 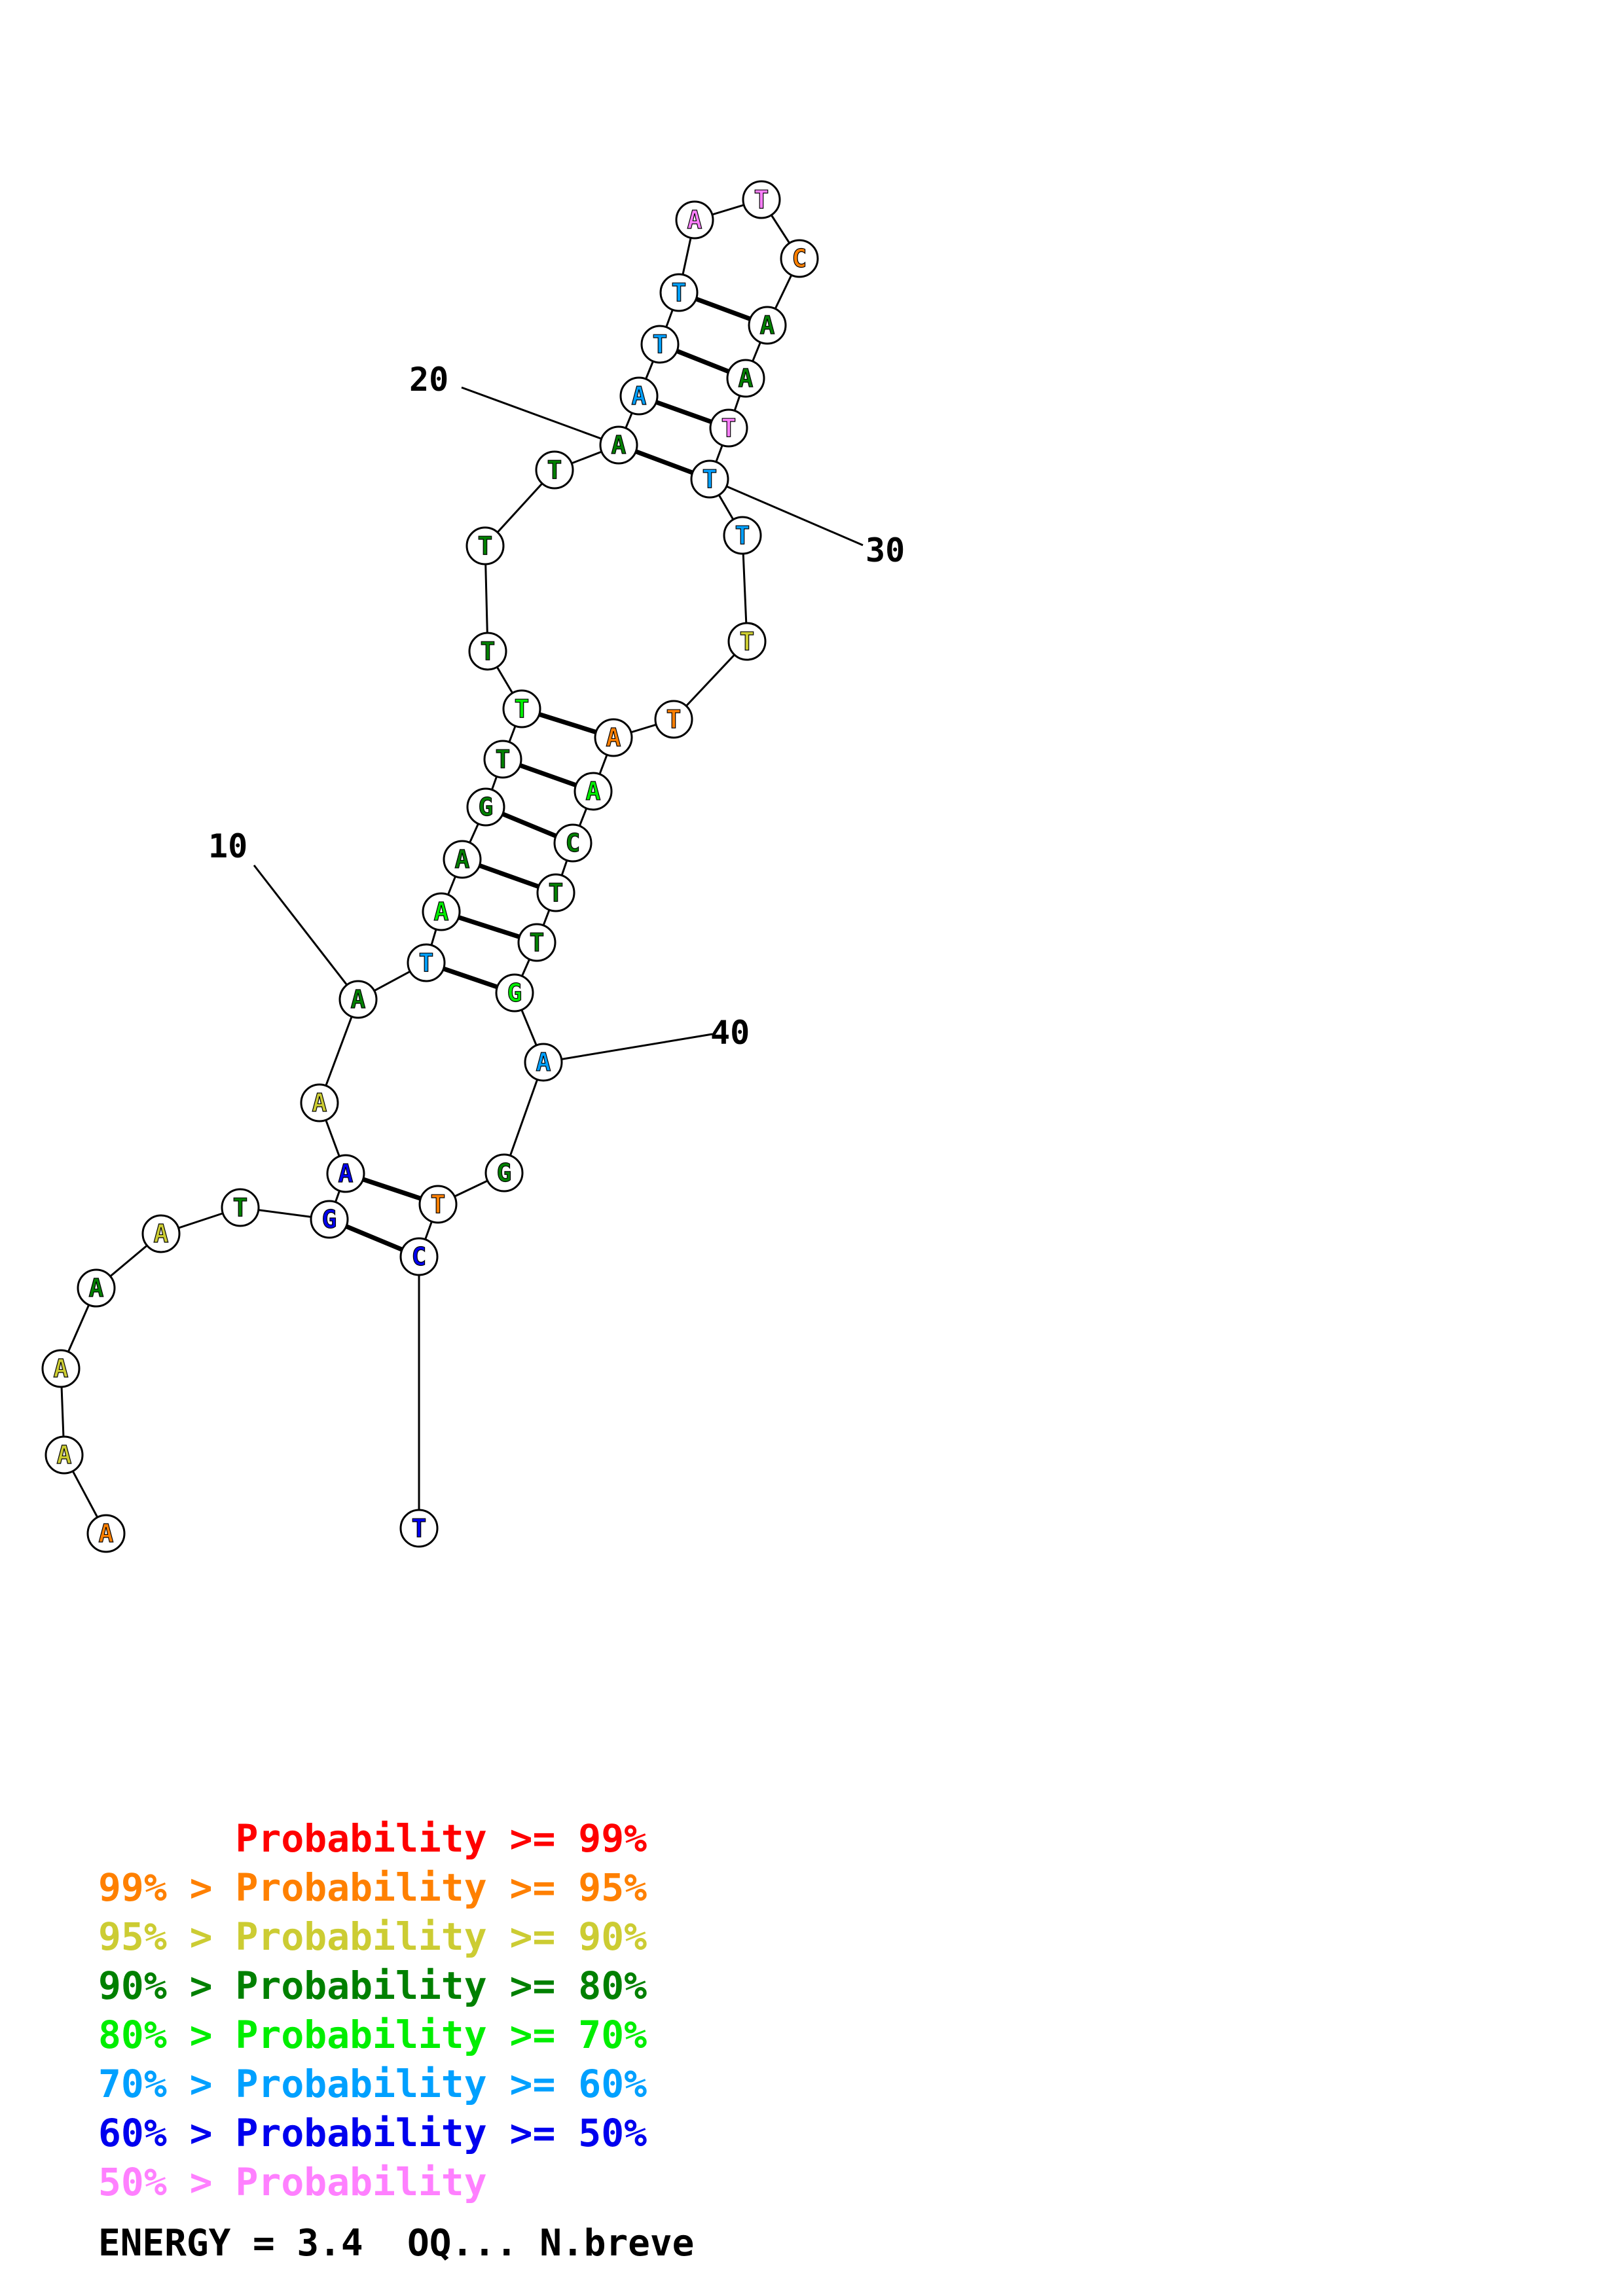 I want to click on base-pair-bonds, so click(x=548, y=774).